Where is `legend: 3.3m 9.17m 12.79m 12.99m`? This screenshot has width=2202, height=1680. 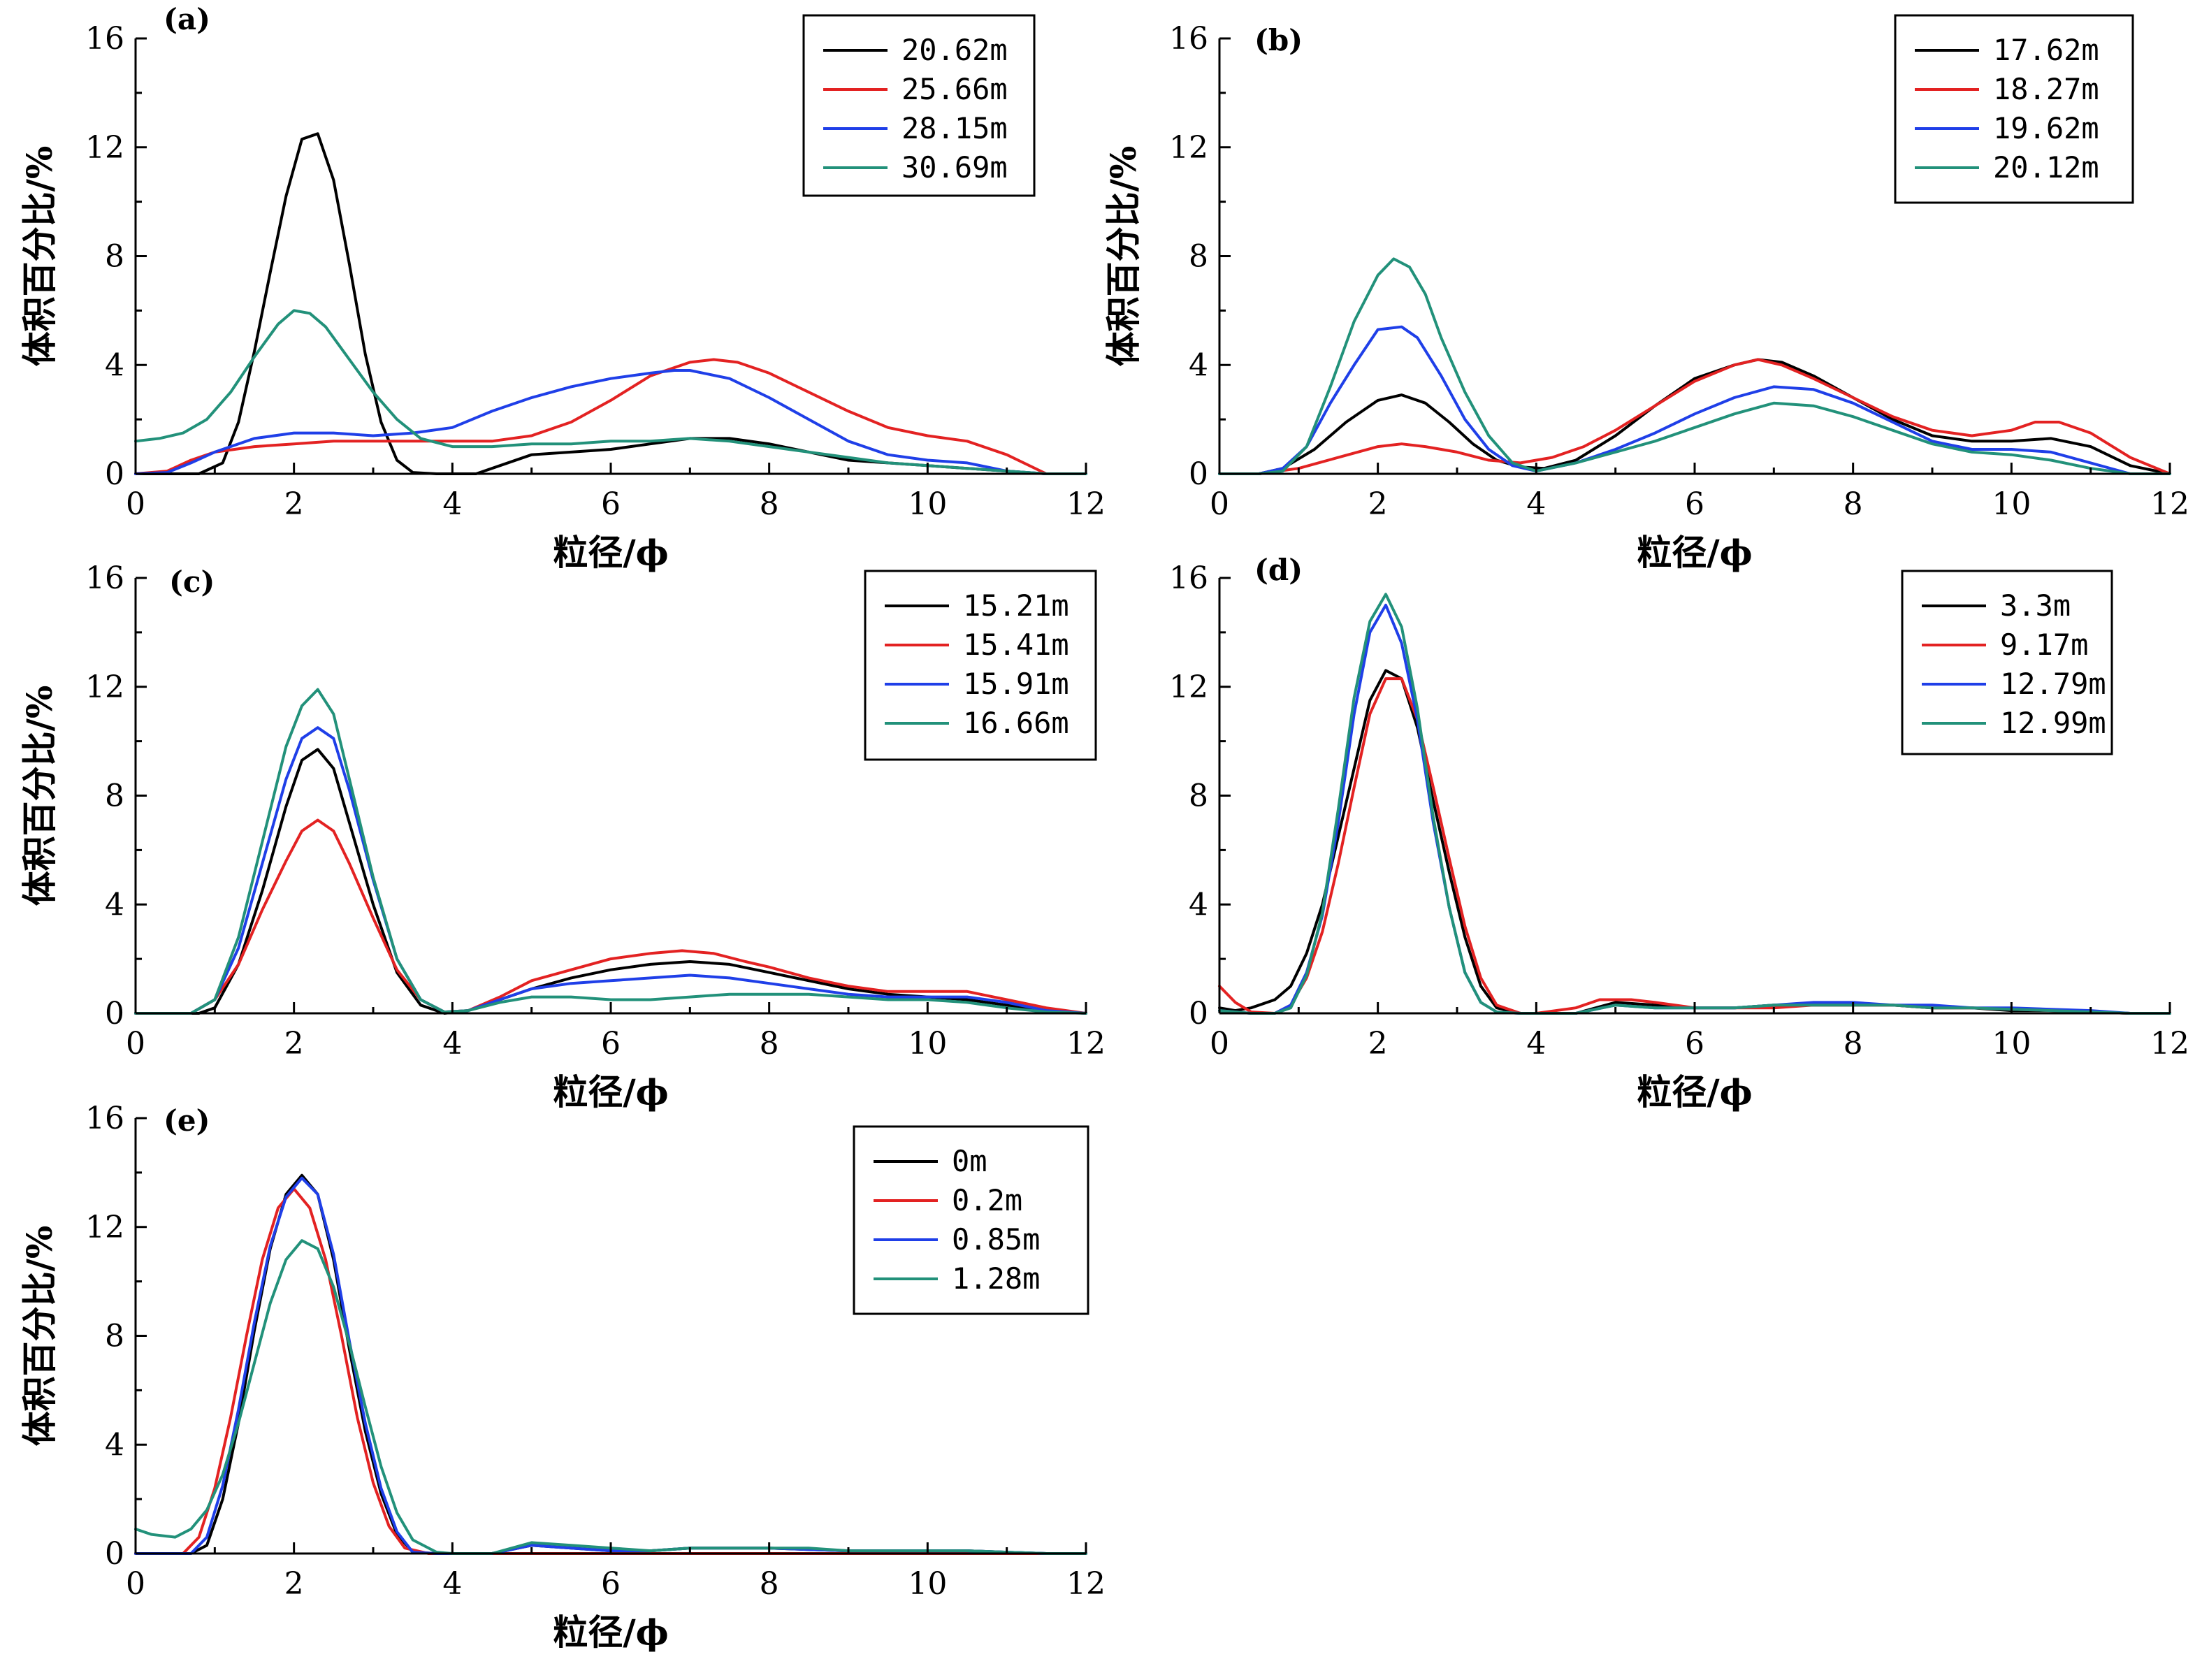 legend: 3.3m 9.17m 12.79m 12.99m is located at coordinates (2007, 663).